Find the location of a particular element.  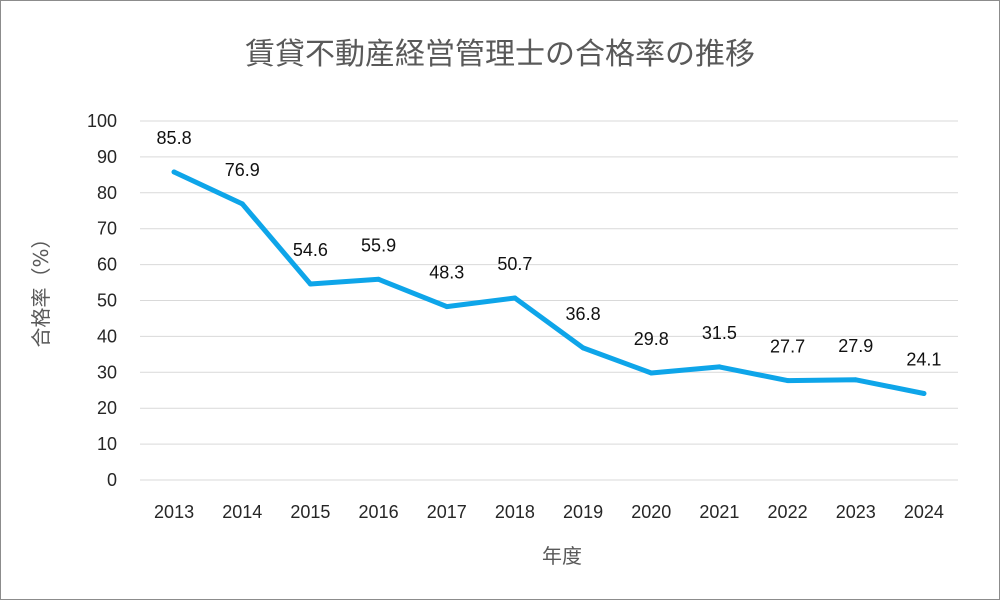

y-tick-label: 30 is located at coordinates (107, 372).